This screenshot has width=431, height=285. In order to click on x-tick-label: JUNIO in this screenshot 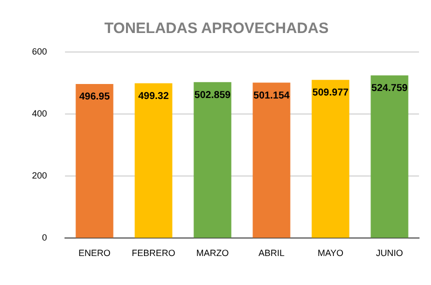, I will do `click(389, 253)`.